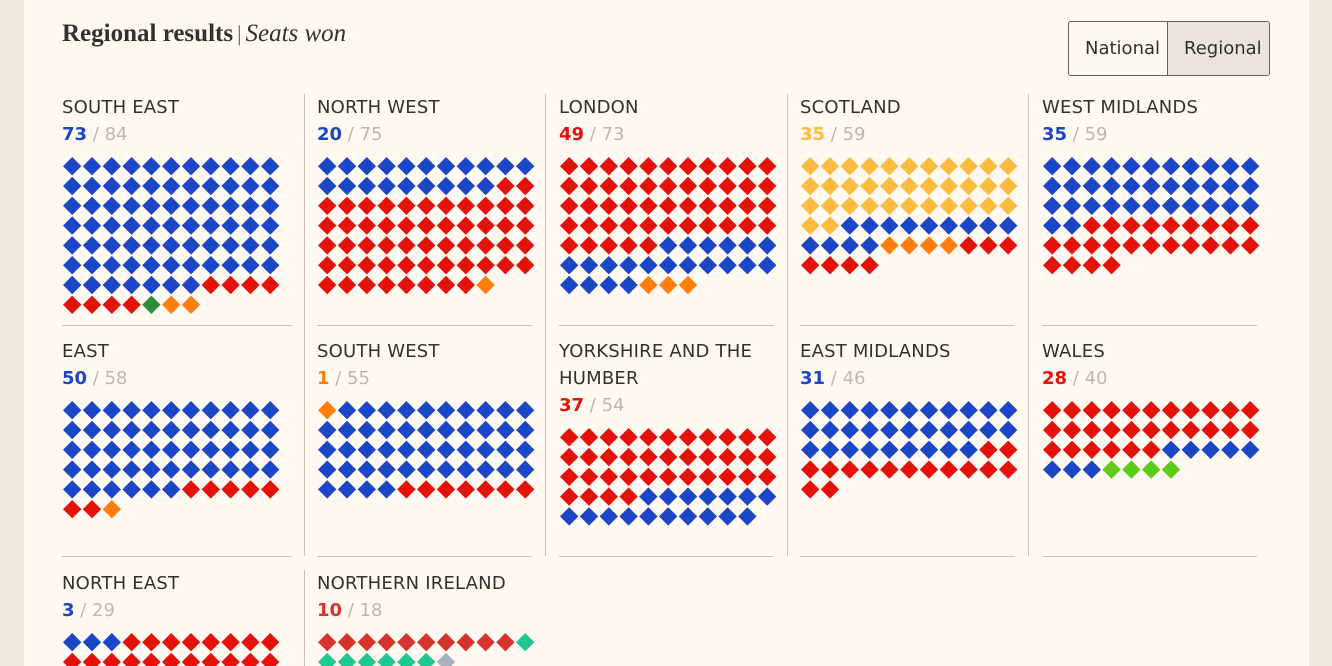 This screenshot has height=666, width=1332. What do you see at coordinates (1151, 469) in the screenshot?
I see `seat-diamond-pc` at bounding box center [1151, 469].